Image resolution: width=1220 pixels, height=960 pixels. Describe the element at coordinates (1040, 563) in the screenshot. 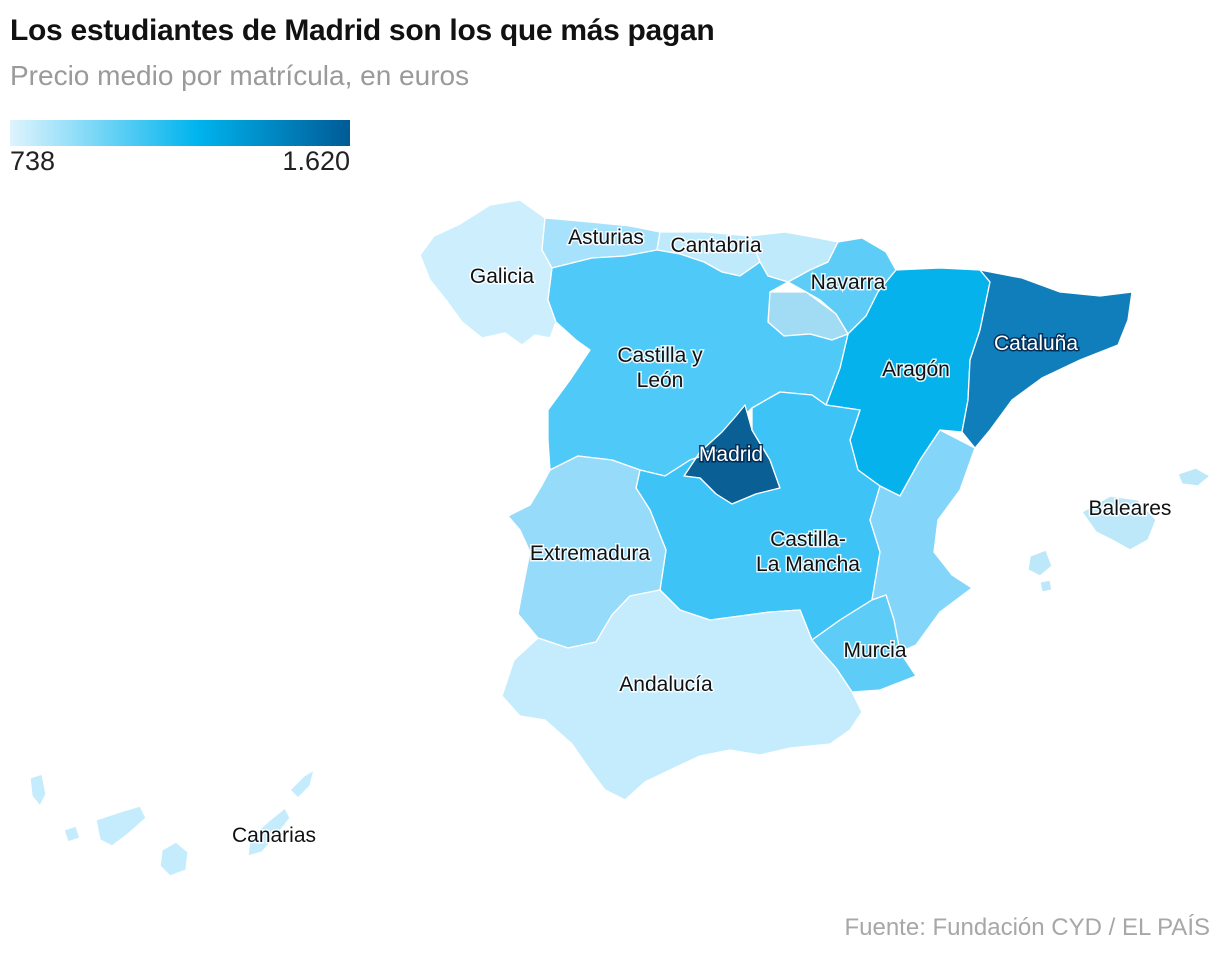

I see `region-baleares-ibiza` at that location.